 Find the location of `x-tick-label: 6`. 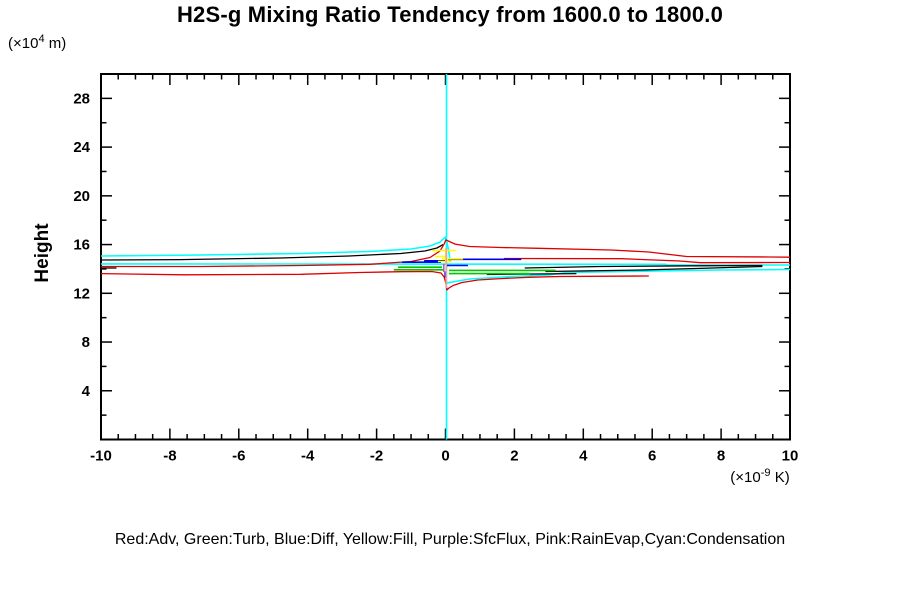

x-tick-label: 6 is located at coordinates (652, 456).